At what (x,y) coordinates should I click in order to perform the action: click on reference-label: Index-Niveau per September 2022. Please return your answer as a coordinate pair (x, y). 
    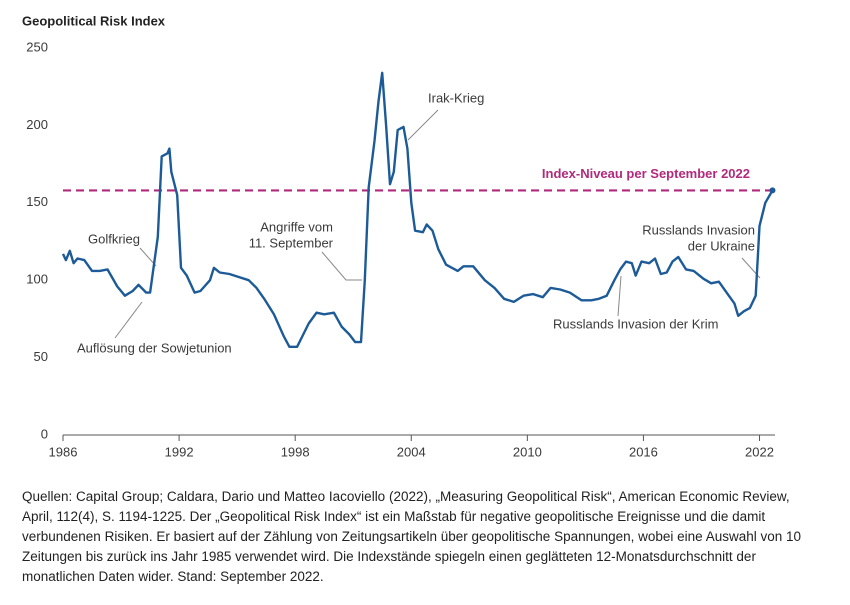
    Looking at the image, I should click on (646, 173).